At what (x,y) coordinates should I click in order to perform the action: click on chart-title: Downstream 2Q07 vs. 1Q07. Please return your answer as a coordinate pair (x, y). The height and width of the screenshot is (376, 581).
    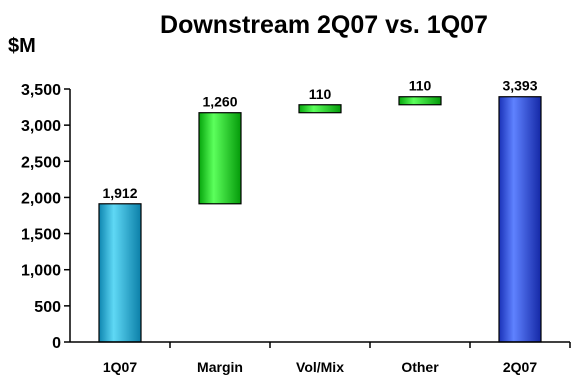
    Looking at the image, I should click on (324, 25).